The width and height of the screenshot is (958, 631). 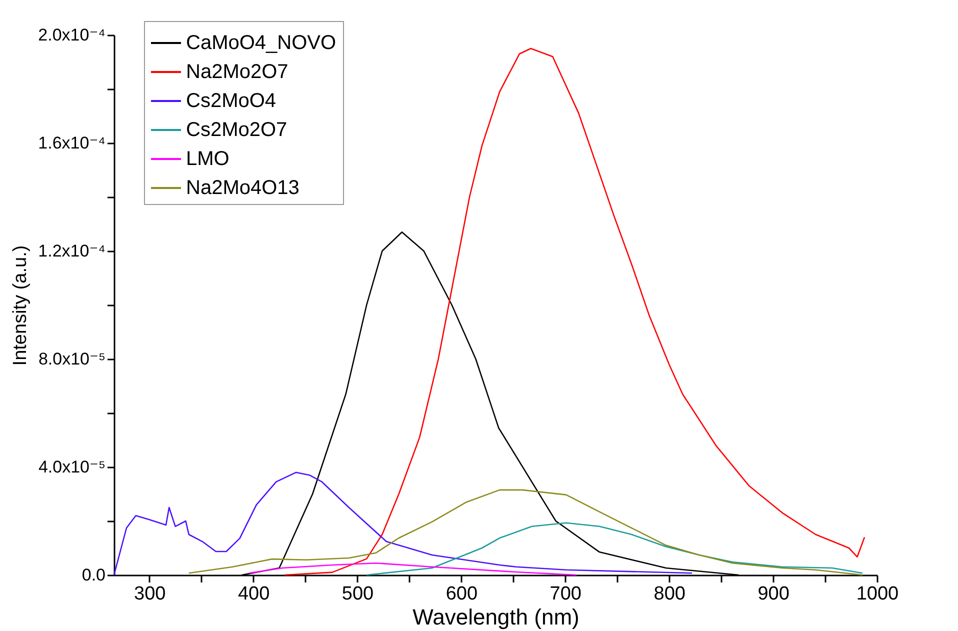 What do you see at coordinates (877, 594) in the screenshot?
I see `x-tick-label: 1000` at bounding box center [877, 594].